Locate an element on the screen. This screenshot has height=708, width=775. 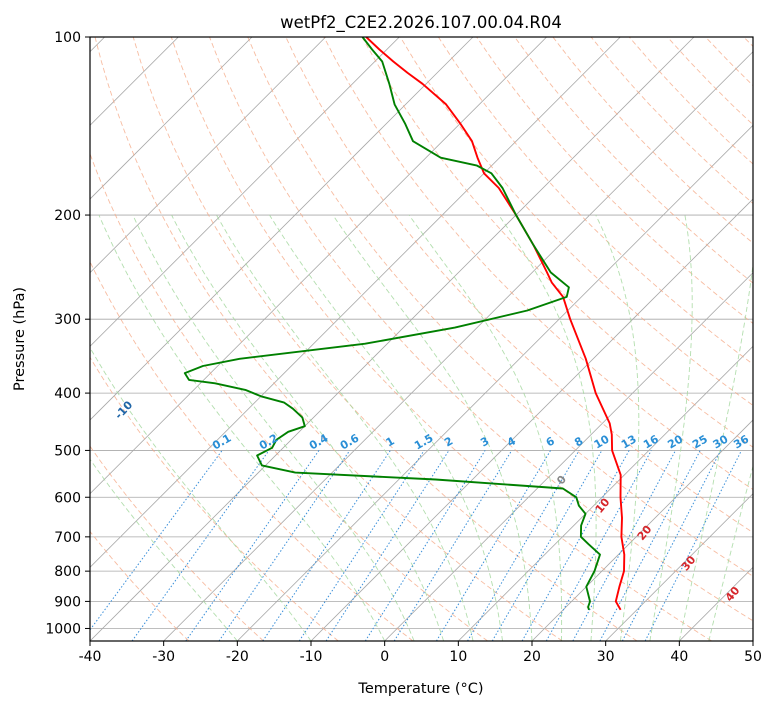
y-axis-tick-label: 400 is located at coordinates (67, 394).